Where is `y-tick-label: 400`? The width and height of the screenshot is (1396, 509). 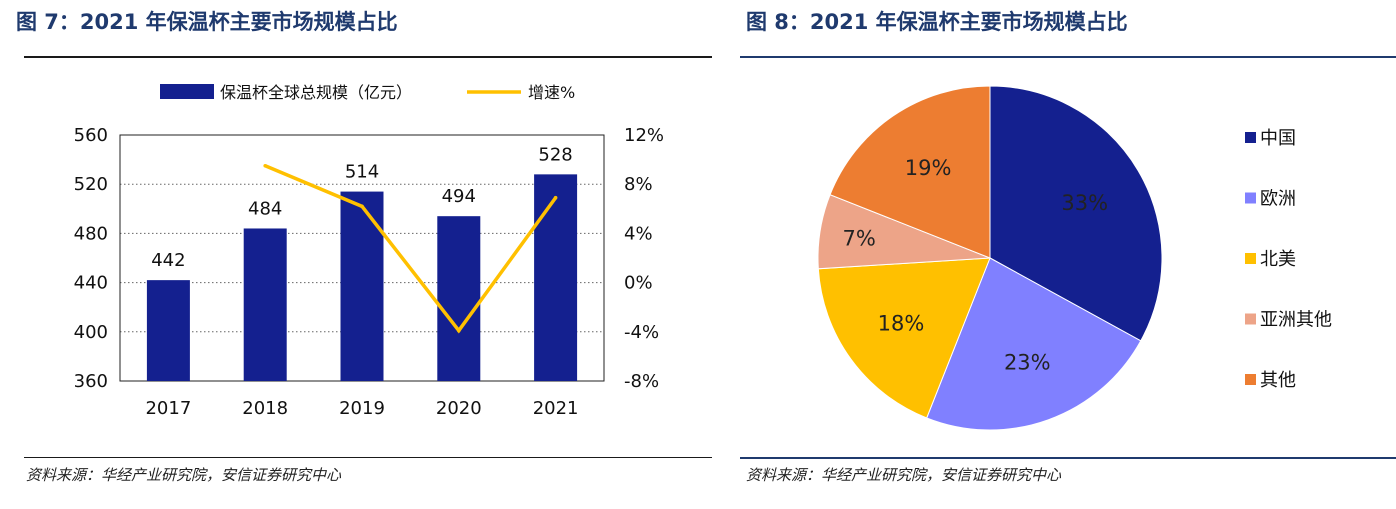
y-tick-label: 400 is located at coordinates (91, 332).